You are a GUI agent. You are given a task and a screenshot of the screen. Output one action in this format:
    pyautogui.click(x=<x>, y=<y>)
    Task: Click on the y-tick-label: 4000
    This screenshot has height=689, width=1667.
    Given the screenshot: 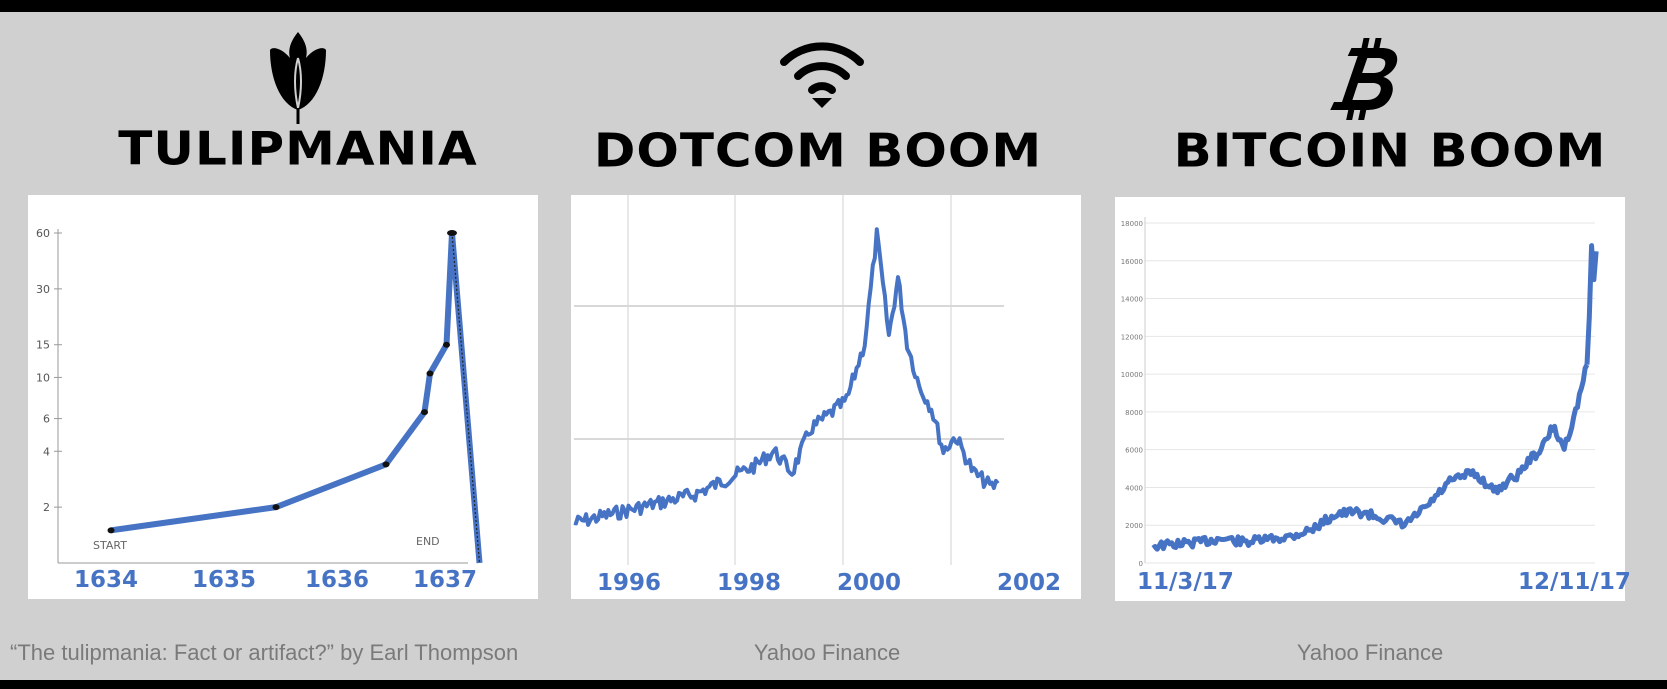 What is the action you would take?
    pyautogui.click(x=1134, y=488)
    